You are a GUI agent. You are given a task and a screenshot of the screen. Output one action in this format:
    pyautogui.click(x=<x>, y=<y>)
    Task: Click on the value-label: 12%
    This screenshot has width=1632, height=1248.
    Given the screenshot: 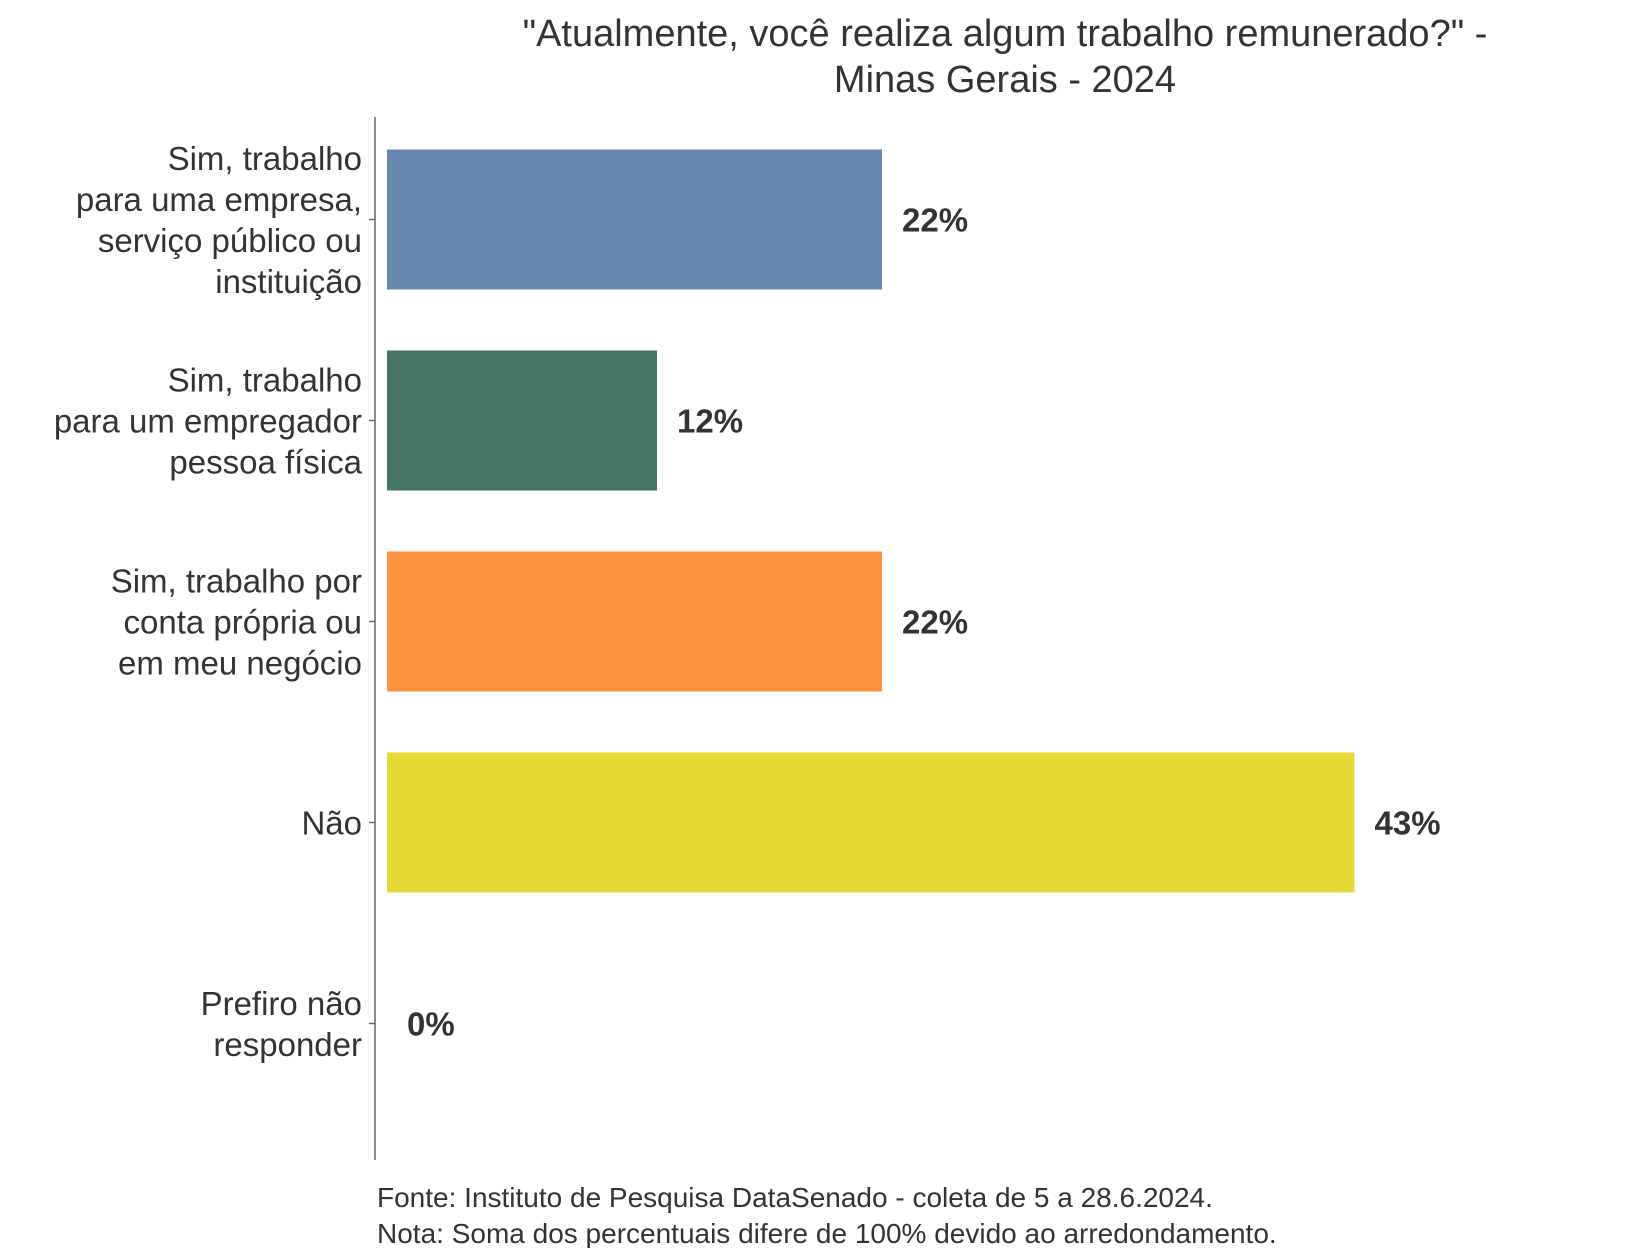 What is the action you would take?
    pyautogui.click(x=710, y=421)
    